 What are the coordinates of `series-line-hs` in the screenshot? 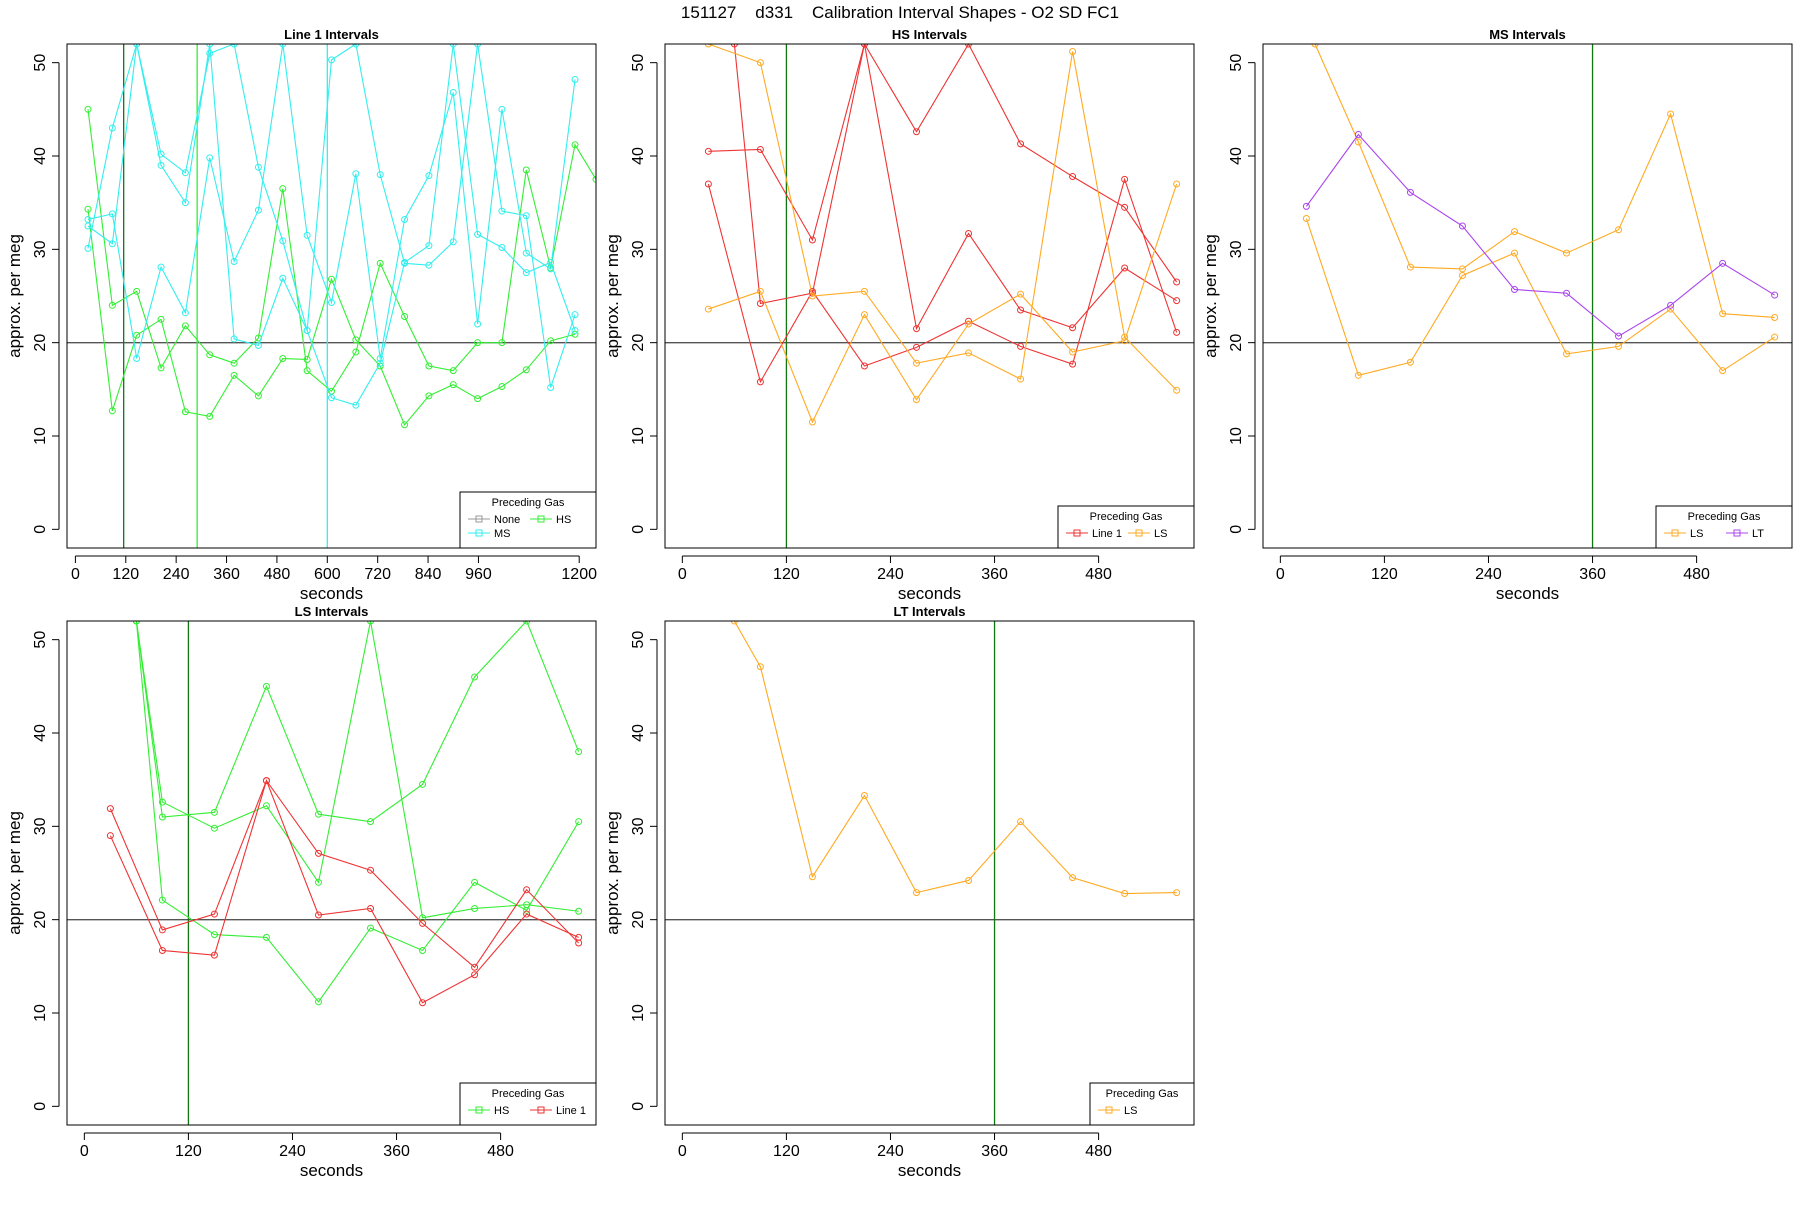 It's located at (341, 251).